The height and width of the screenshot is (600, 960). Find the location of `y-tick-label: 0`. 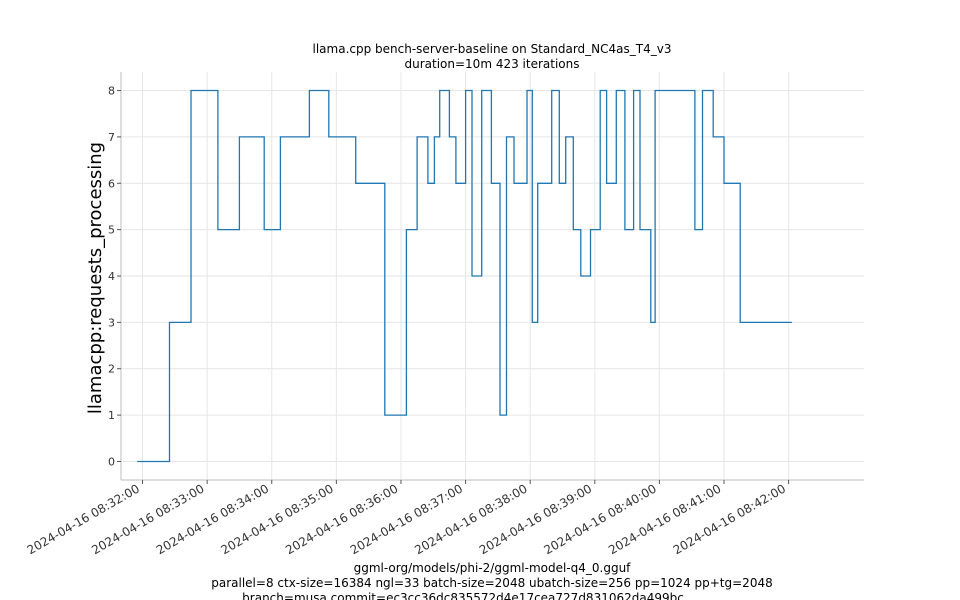

y-tick-label: 0 is located at coordinates (111, 461).